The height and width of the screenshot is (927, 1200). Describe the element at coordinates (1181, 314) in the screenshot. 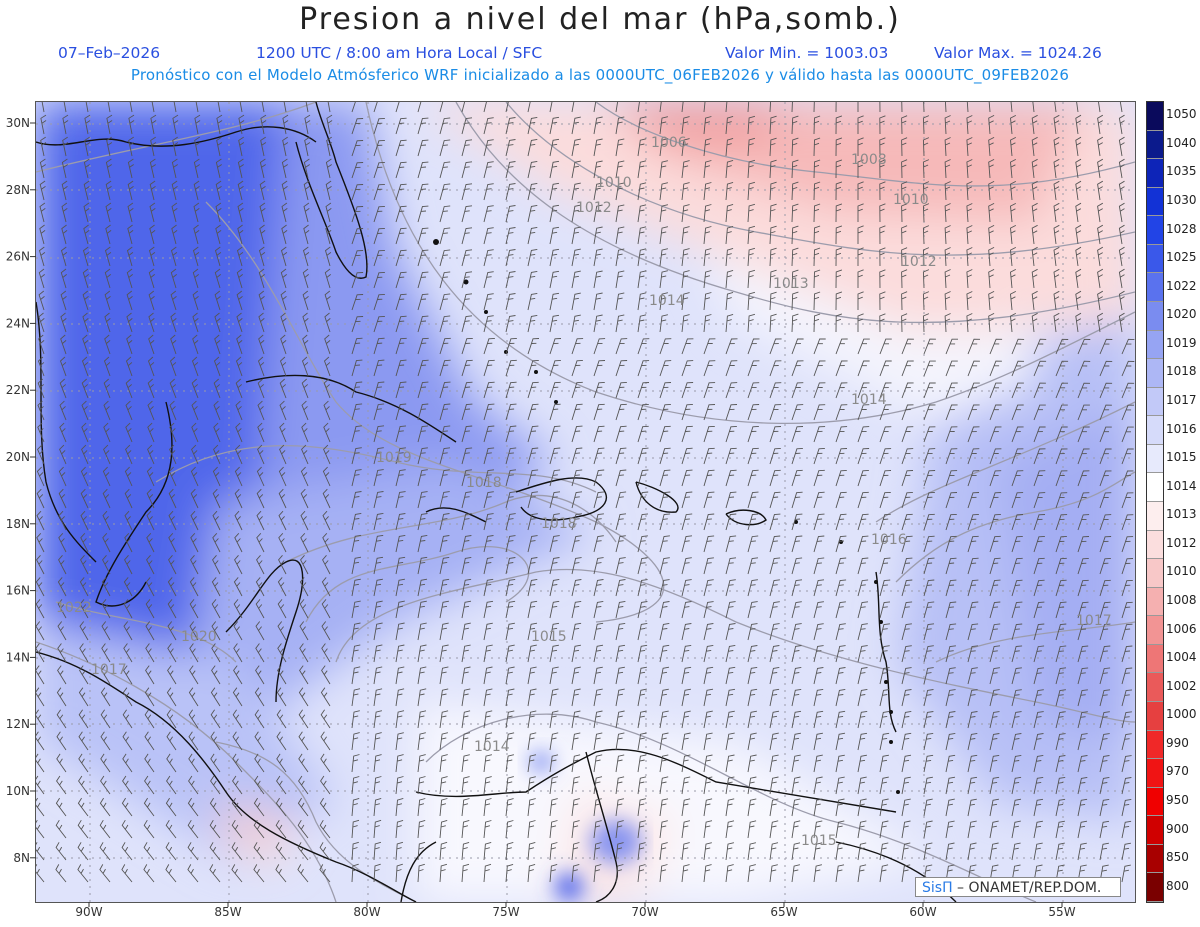

I see `legend-label: 1020` at that location.